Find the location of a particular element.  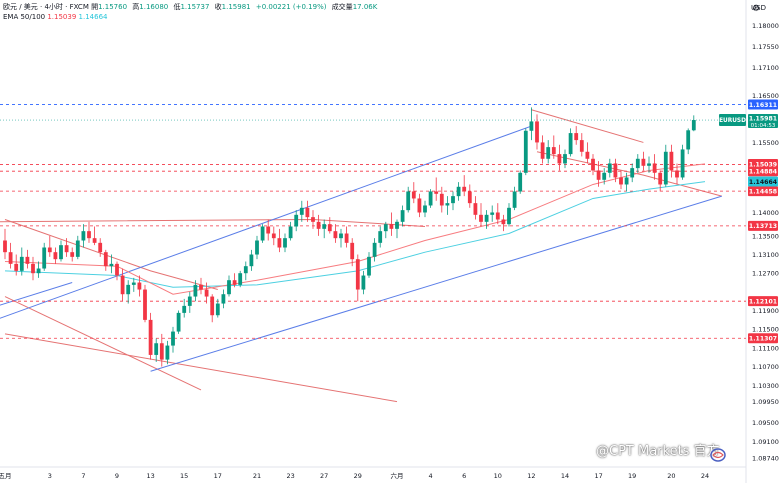

symbol-line: 欧元 / 美元 · 4小时 · FXCM is located at coordinates (46, 7).